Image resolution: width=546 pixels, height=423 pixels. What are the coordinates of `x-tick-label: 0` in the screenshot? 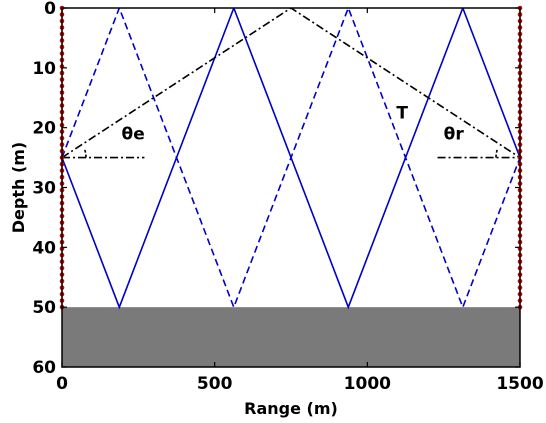 It's located at (62, 384).